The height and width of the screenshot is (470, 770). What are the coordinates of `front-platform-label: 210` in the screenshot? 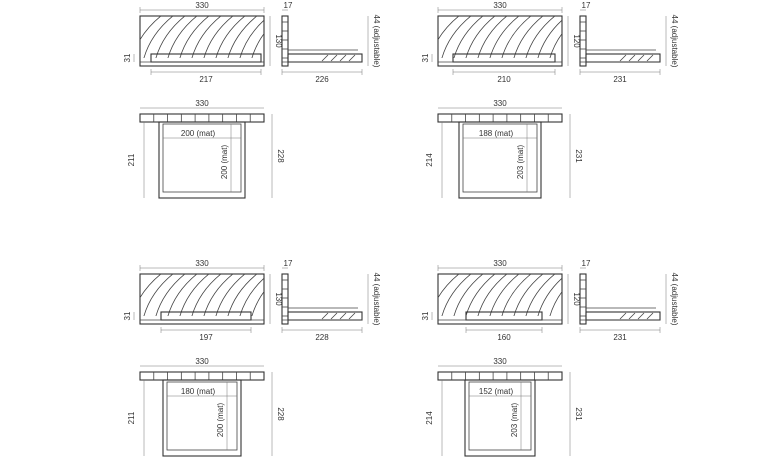 It's located at (504, 79).